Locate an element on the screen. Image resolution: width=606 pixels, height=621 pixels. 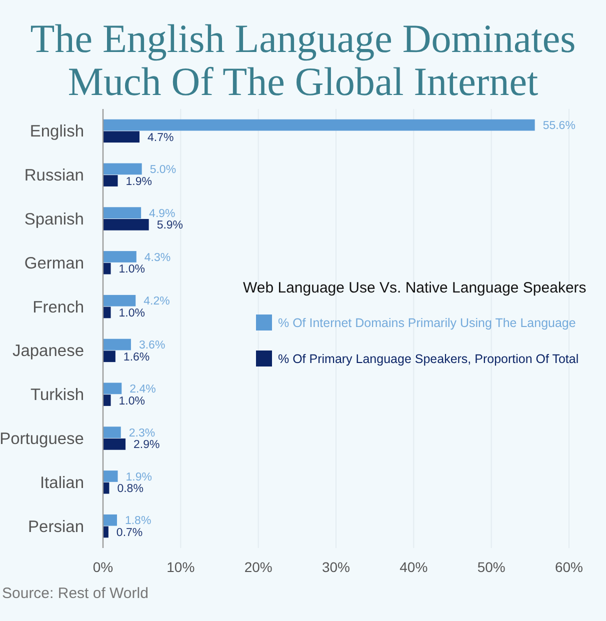
y-tick-label: Turkish is located at coordinates (57, 395).